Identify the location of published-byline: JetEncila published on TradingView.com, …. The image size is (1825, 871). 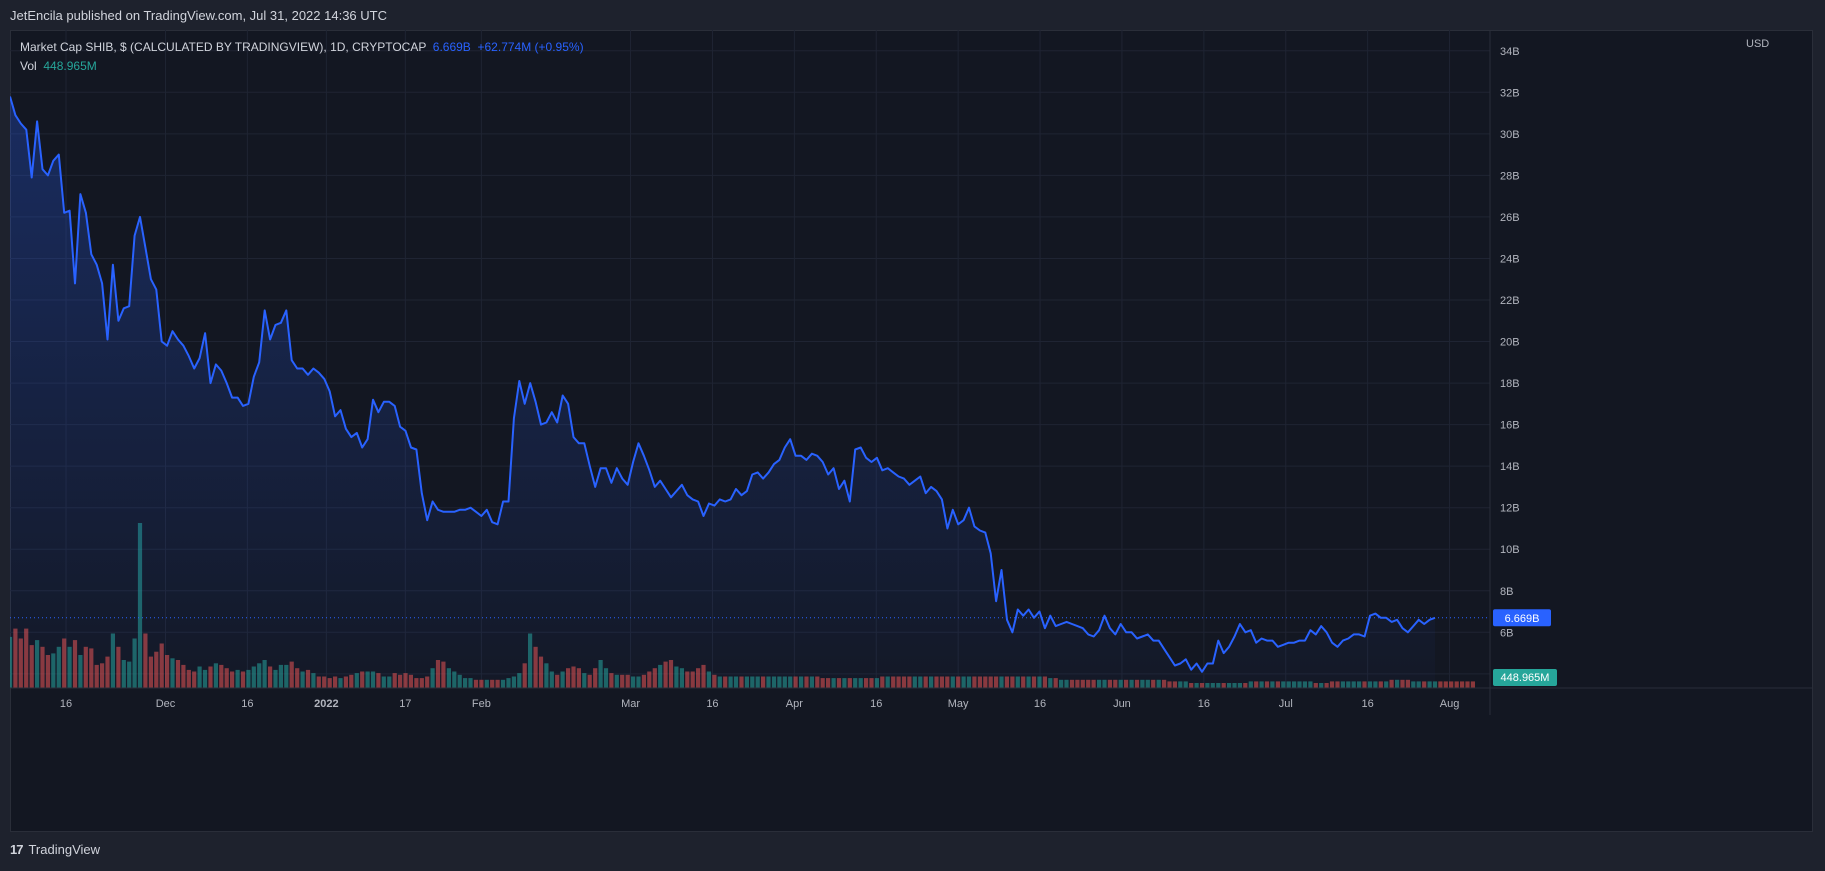
(198, 15).